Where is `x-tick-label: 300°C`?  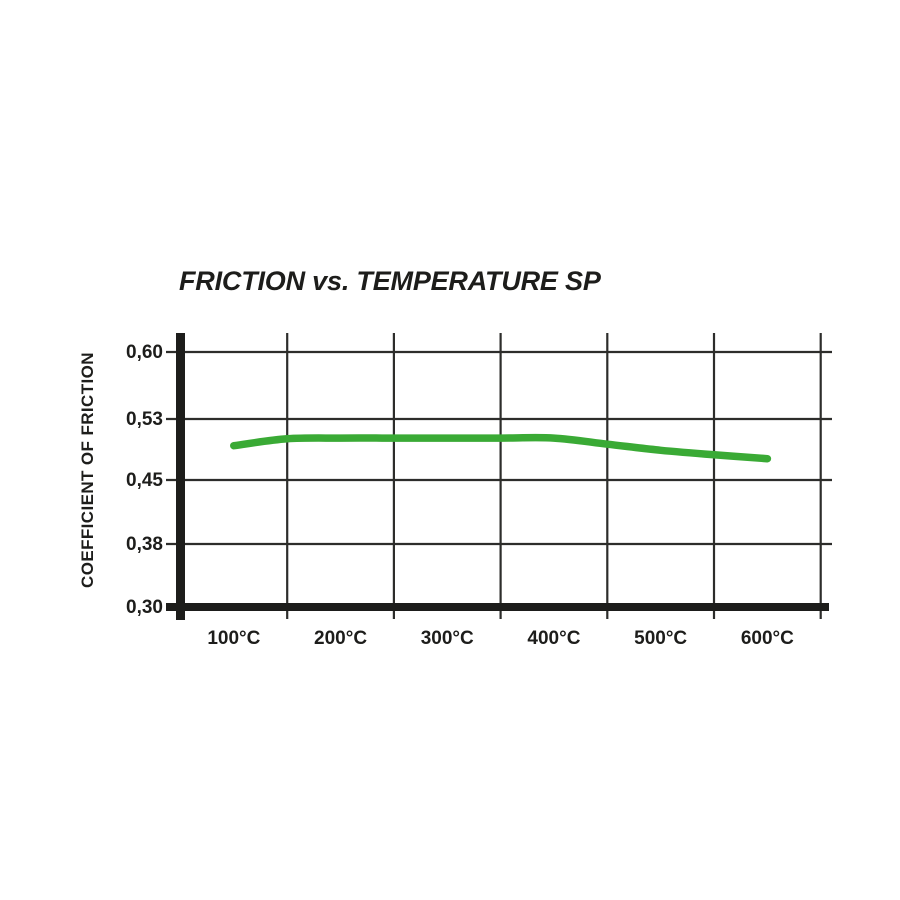
x-tick-label: 300°C is located at coordinates (447, 638).